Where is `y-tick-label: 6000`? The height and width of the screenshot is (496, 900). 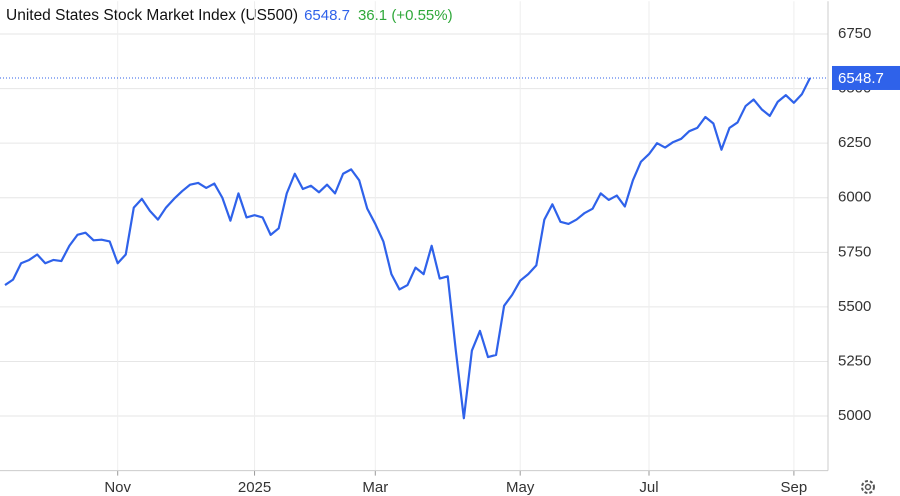 y-tick-label: 6000 is located at coordinates (854, 197).